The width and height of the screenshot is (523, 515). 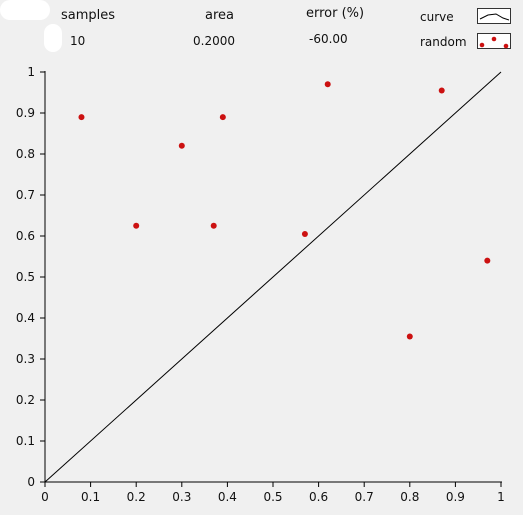 I want to click on error-label: error (%), so click(x=335, y=13).